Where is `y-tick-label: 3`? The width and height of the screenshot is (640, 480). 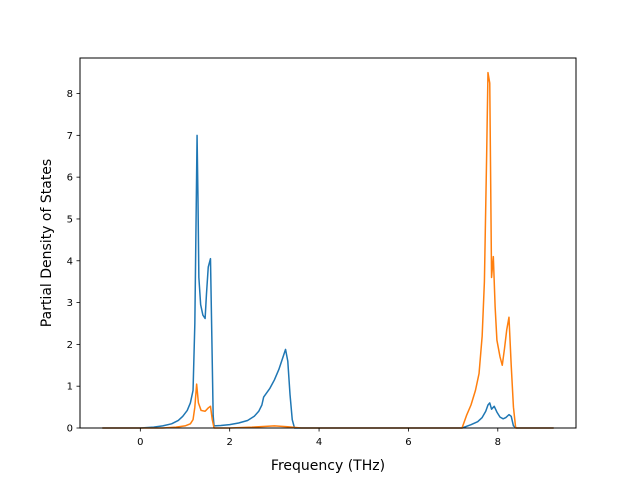 y-tick-label: 3 is located at coordinates (70, 303).